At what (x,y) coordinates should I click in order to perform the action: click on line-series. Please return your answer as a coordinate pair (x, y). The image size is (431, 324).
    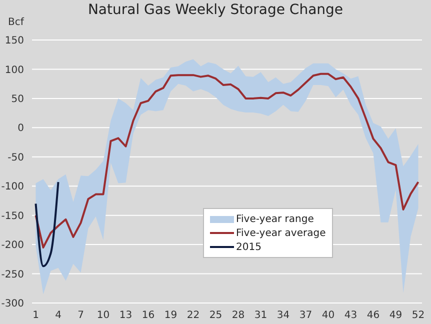
    Looking at the image, I should click on (47, 224).